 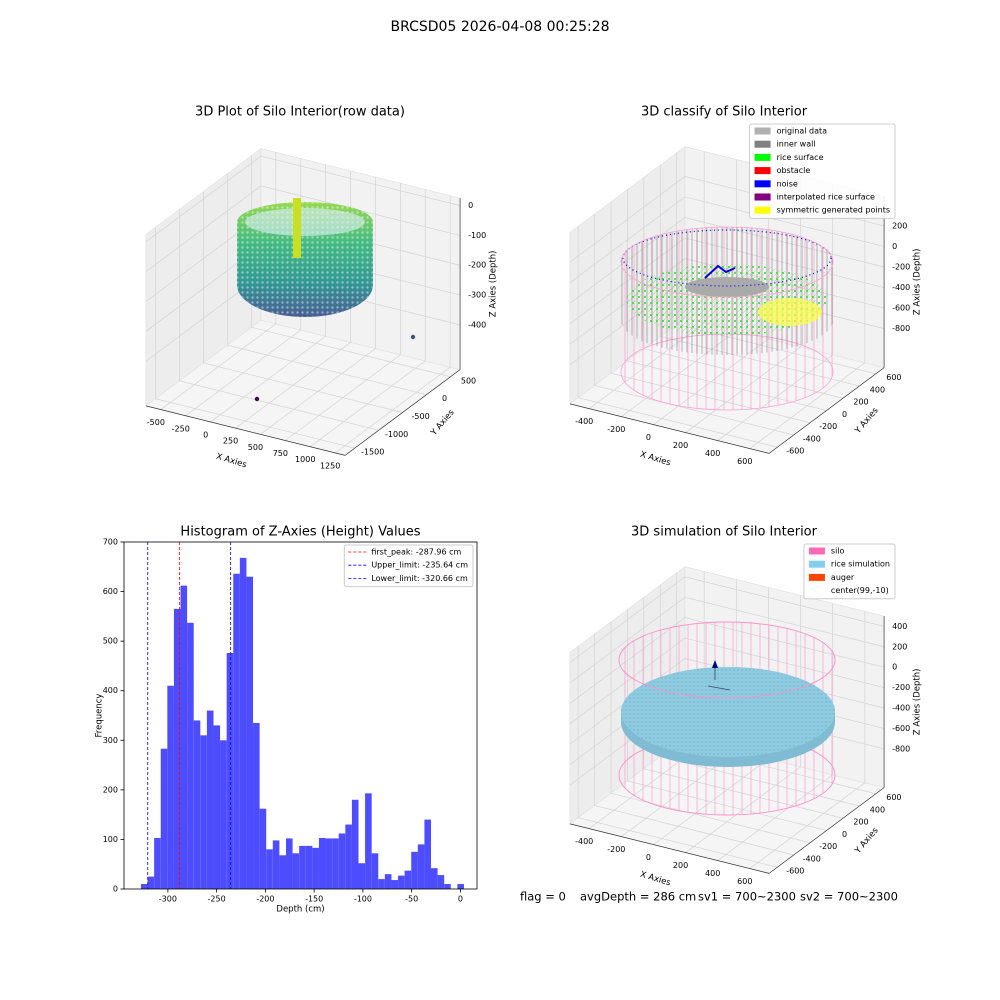 What do you see at coordinates (372, 452) in the screenshot?
I see `y-tick-label: -1500` at bounding box center [372, 452].